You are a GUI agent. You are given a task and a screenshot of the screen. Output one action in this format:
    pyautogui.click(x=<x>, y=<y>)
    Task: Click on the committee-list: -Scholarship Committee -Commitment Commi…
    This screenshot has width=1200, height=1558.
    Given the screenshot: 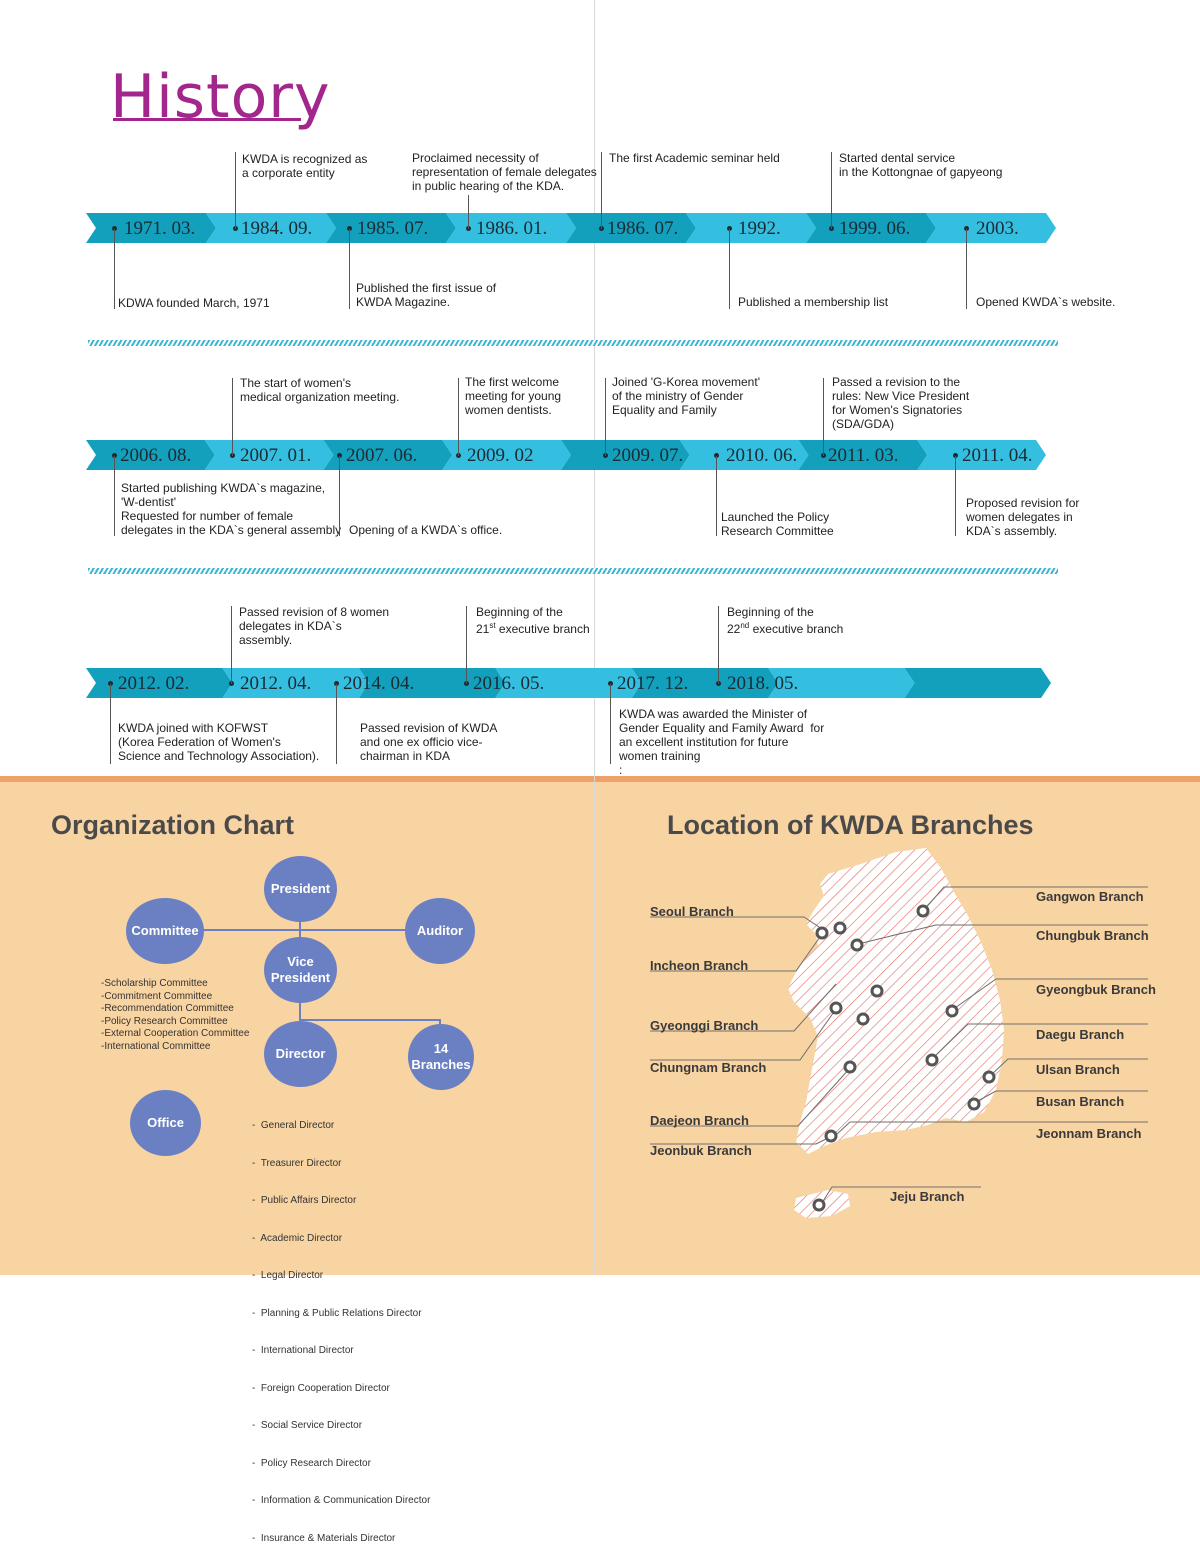 What is the action you would take?
    pyautogui.click(x=175, y=1015)
    